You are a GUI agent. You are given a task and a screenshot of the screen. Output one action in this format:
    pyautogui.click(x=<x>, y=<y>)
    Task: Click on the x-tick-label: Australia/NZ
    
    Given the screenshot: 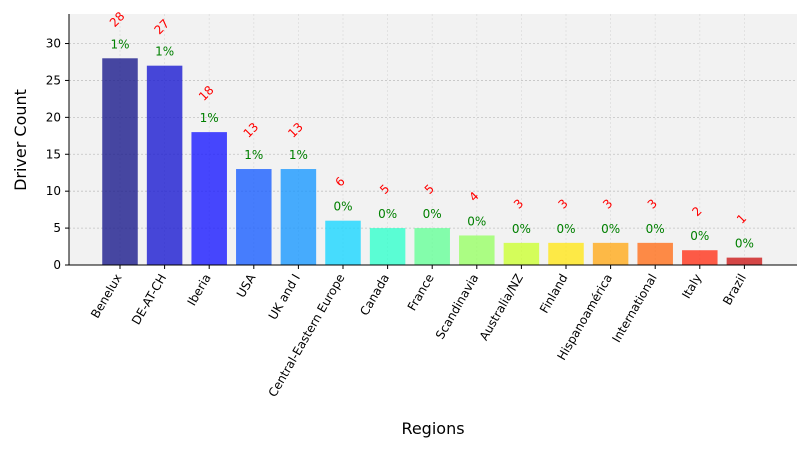 What is the action you would take?
    pyautogui.click(x=501, y=307)
    